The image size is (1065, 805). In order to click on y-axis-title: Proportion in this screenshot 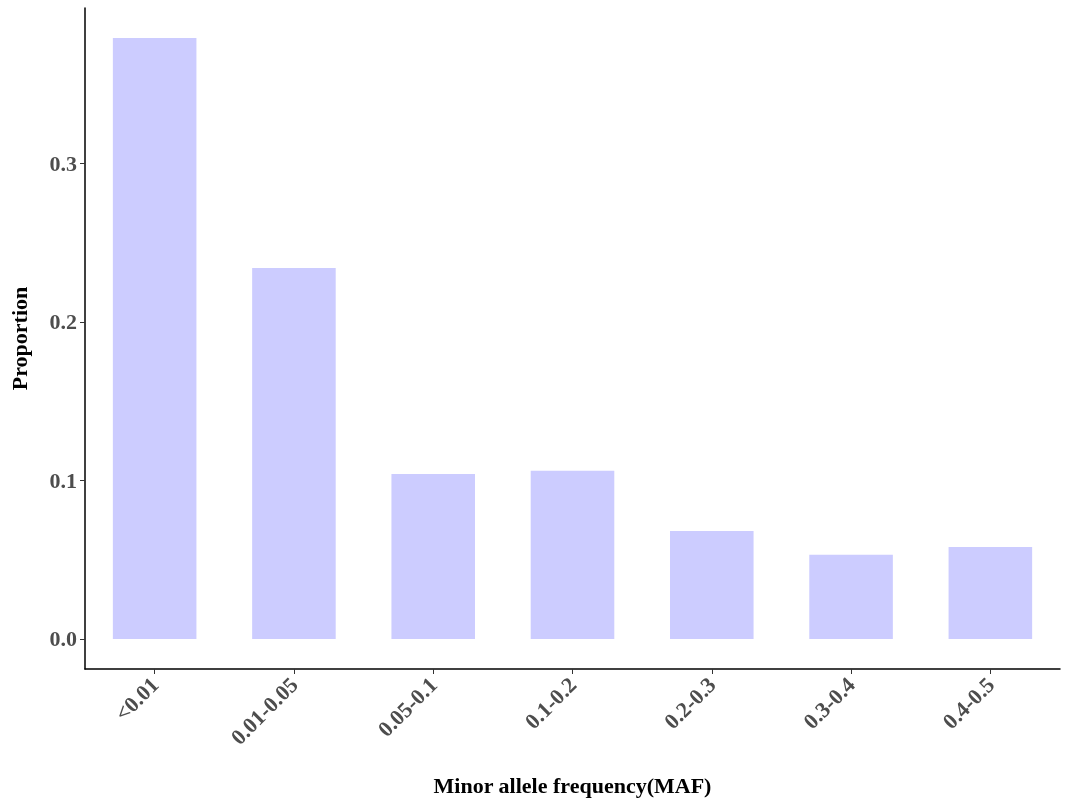, I will do `click(19, 338)`.